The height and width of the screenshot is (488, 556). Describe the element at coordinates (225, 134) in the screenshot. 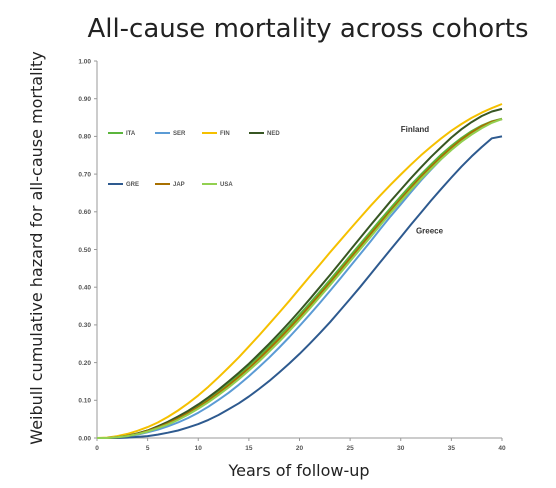

I see `legend-label-fin: FIN` at that location.